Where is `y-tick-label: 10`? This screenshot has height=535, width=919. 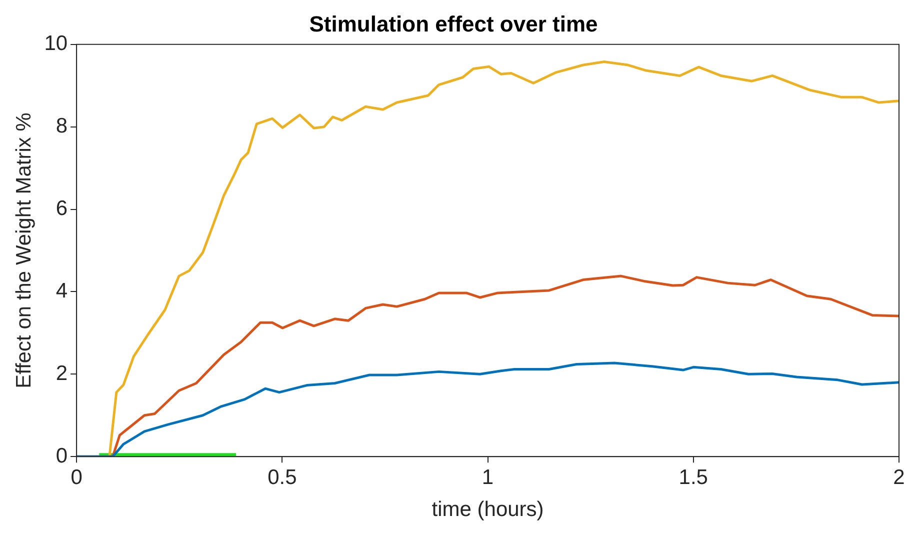
y-tick-label: 10 is located at coordinates (56, 44).